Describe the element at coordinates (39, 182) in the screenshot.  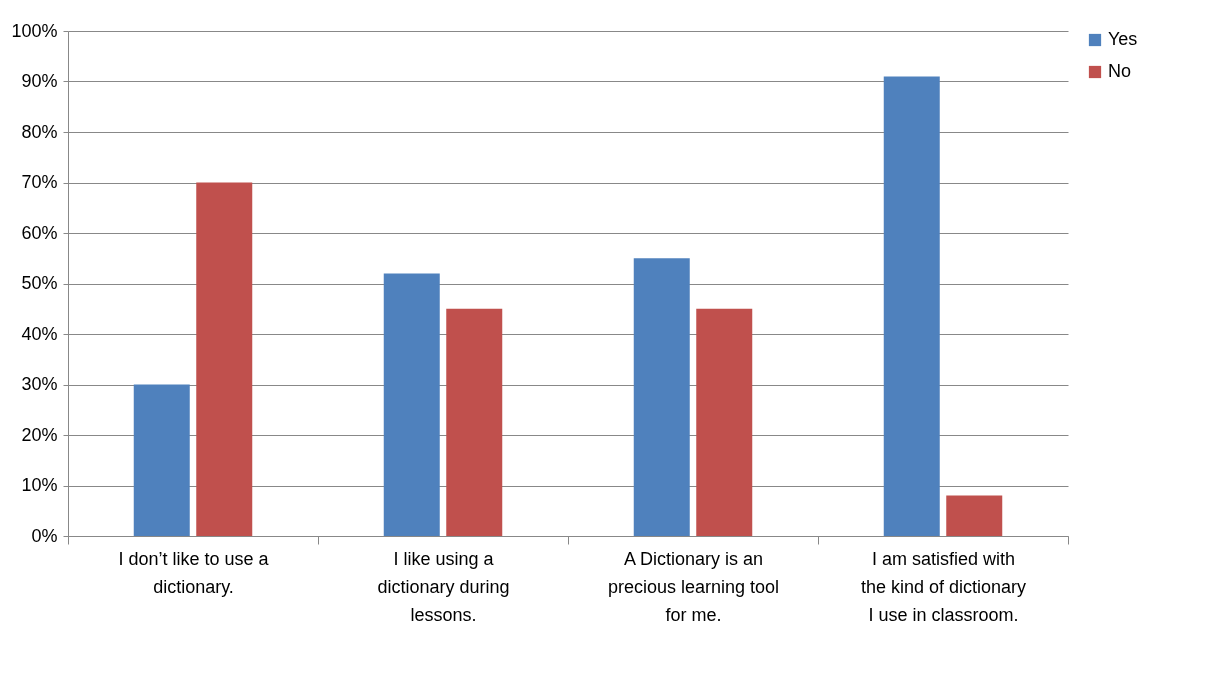
I see `y-tick-label: 70%` at that location.